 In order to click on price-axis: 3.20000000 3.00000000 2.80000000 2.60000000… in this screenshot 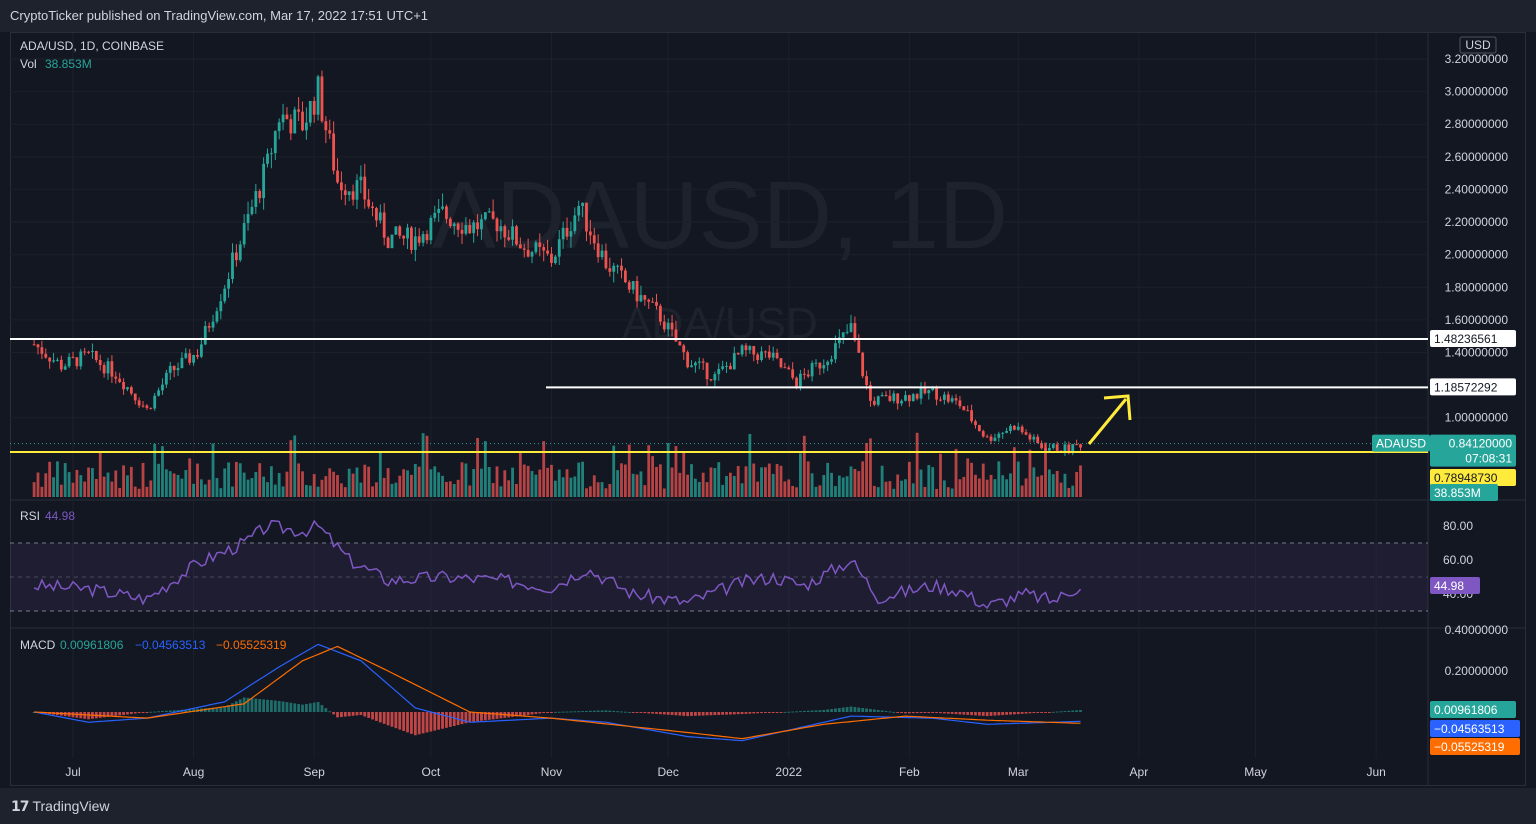, I will do `click(1475, 365)`.